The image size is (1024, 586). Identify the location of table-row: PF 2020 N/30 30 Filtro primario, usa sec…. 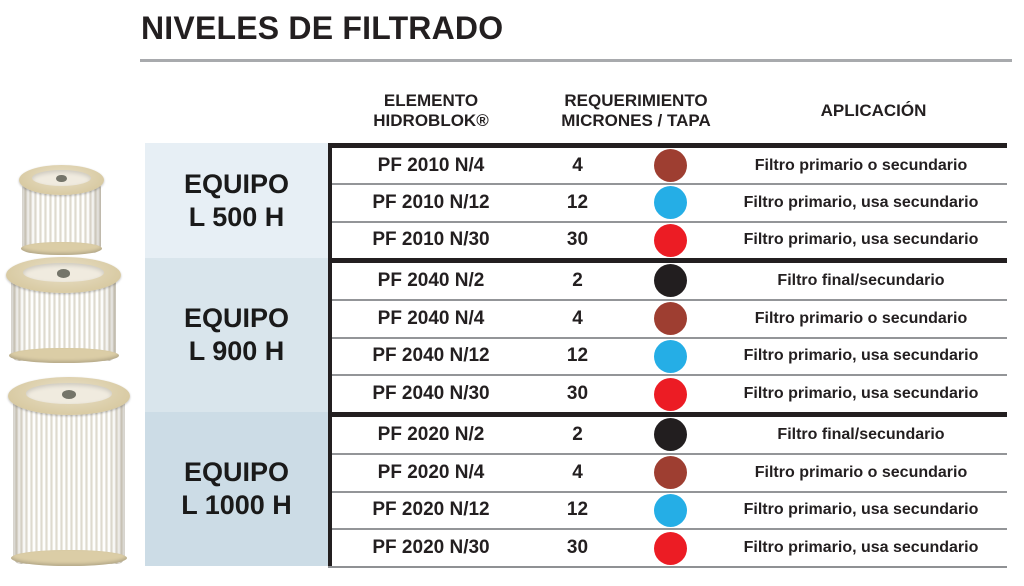
(669, 547).